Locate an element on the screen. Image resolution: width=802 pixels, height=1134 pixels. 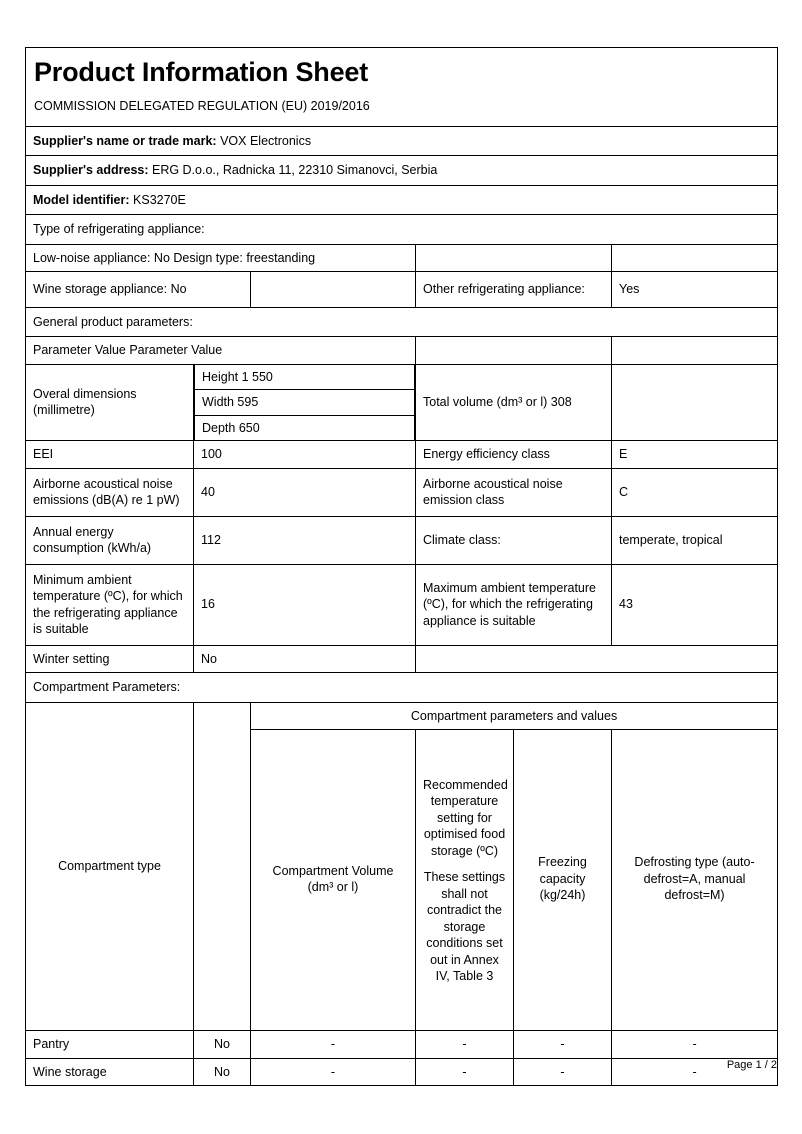
table-row: Wine storage No - - - - is located at coordinates (402, 1072).